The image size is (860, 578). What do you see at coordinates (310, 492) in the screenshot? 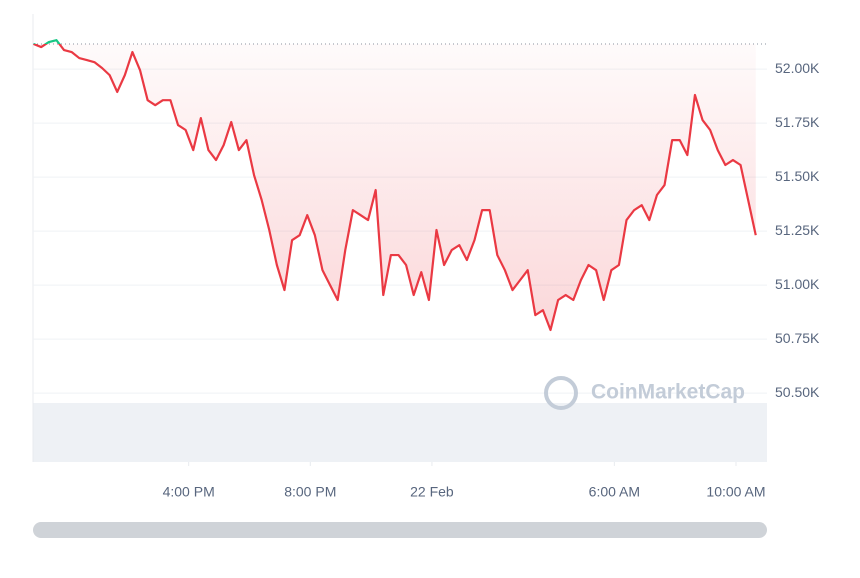
I see `x-tick-label: 8:00 PM` at bounding box center [310, 492].